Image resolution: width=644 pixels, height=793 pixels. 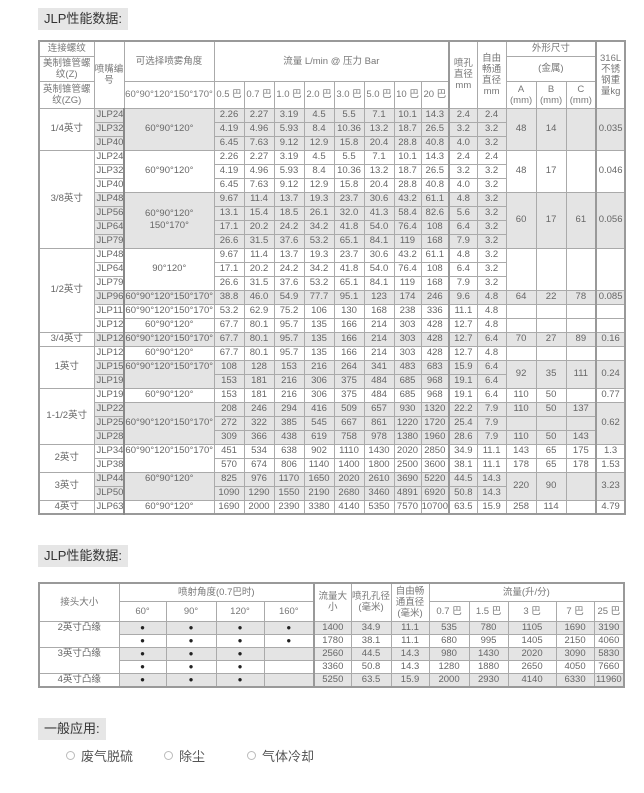 What do you see at coordinates (463, 381) in the screenshot?
I see `orifice-diameter: 19.1` at bounding box center [463, 381].